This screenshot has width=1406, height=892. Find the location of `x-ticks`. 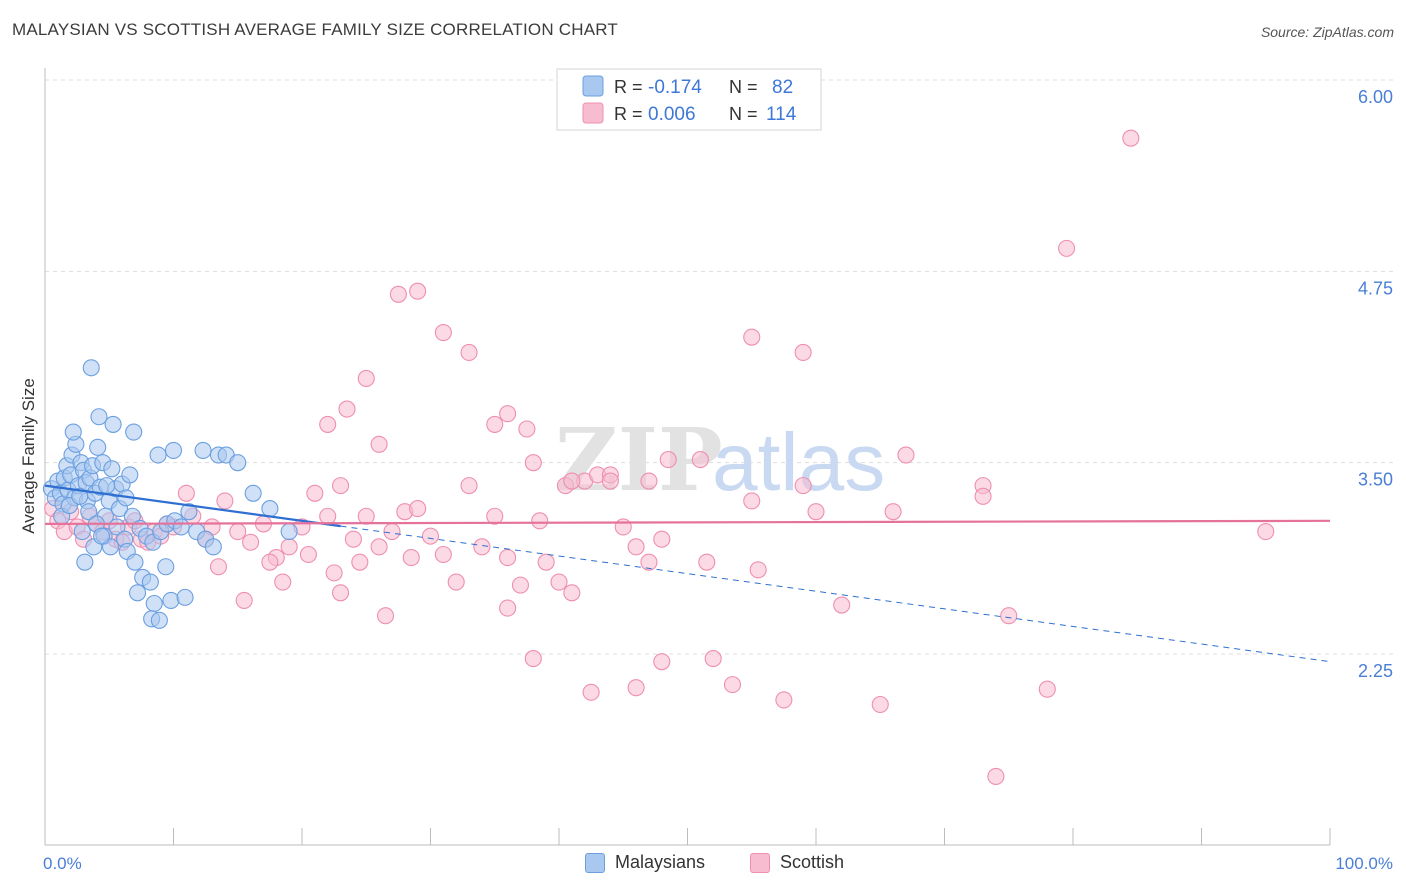

x-ticks is located at coordinates (687, 836).